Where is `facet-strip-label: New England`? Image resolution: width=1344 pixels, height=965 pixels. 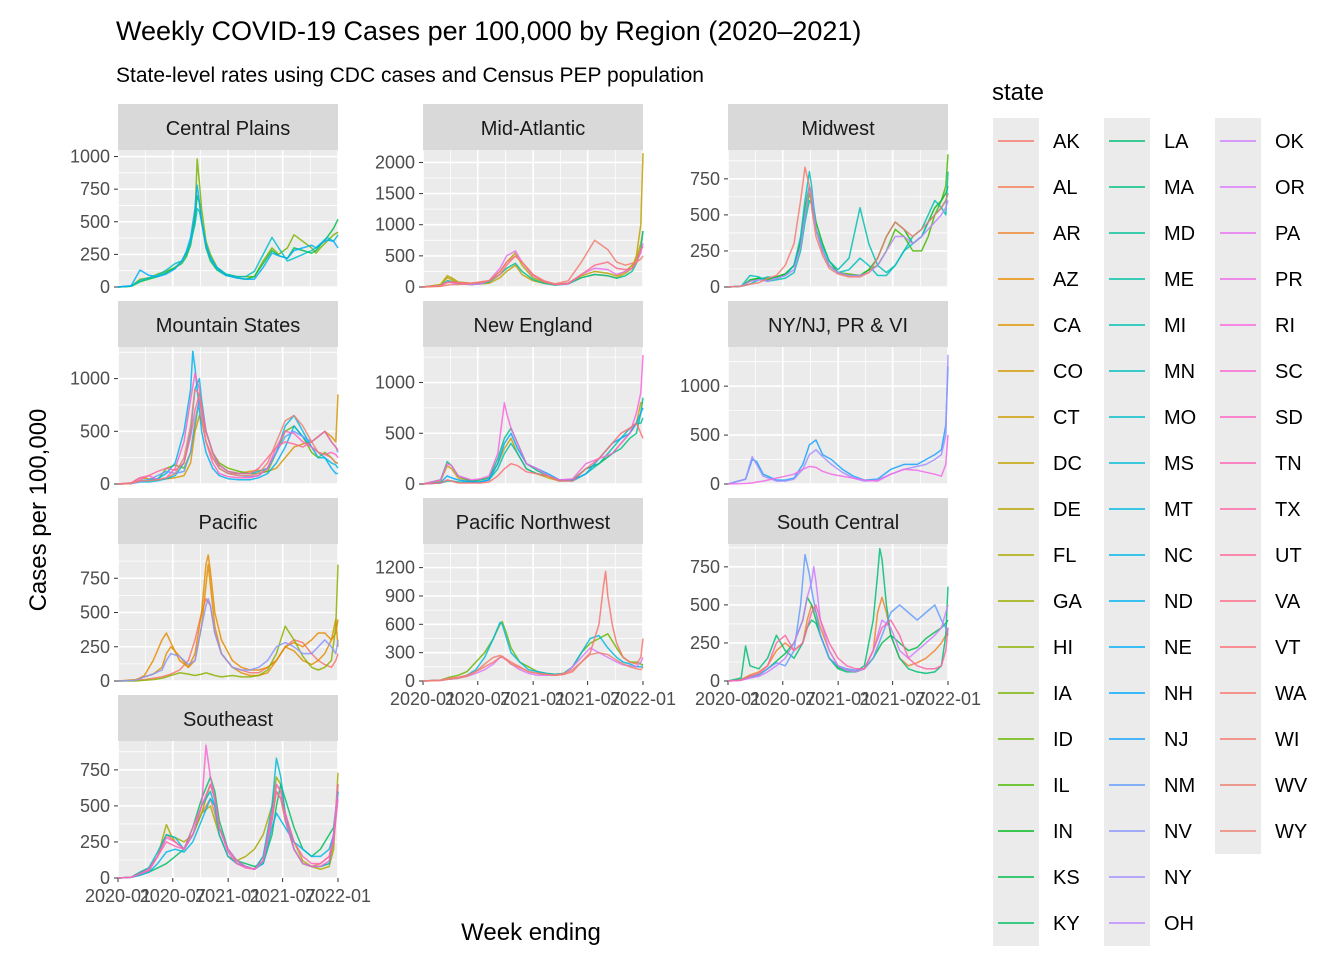
facet-strip-label: New England is located at coordinates (533, 326).